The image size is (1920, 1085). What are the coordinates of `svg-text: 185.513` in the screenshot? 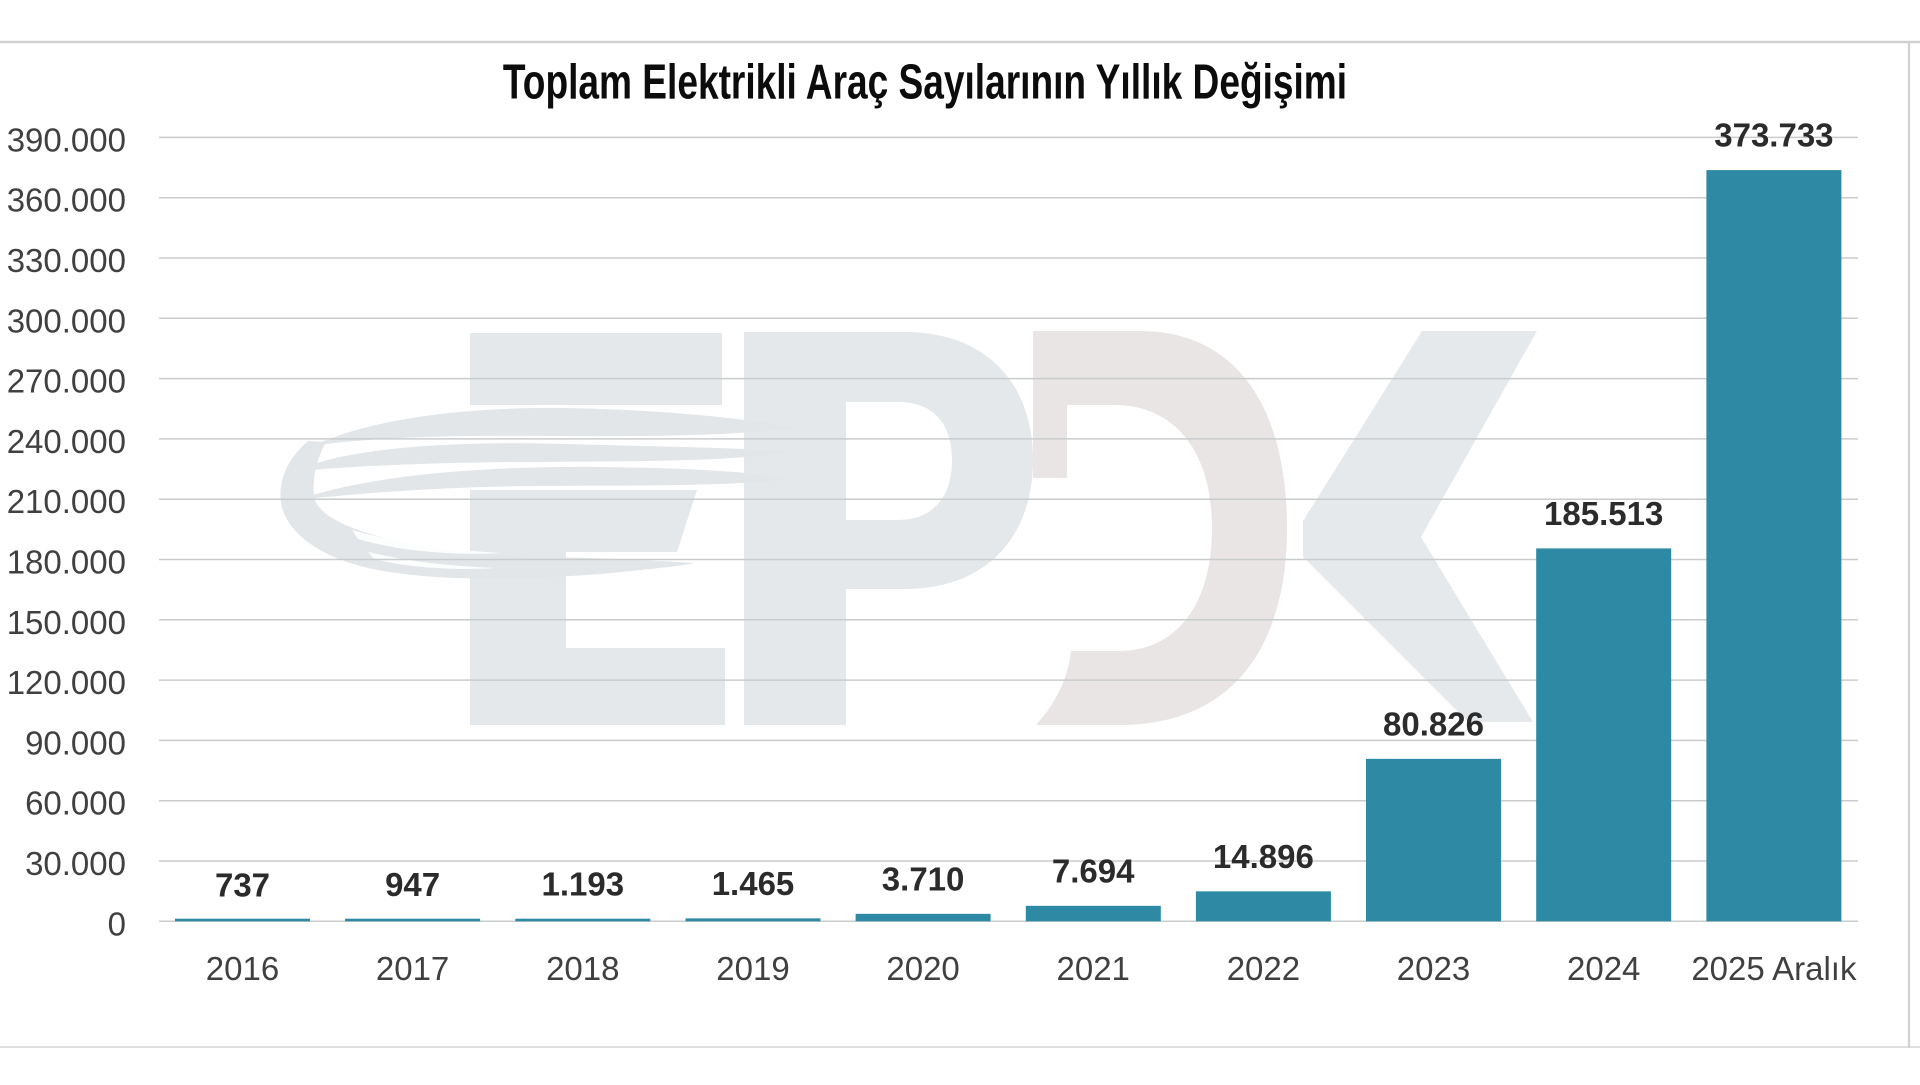 It's located at (1603, 513).